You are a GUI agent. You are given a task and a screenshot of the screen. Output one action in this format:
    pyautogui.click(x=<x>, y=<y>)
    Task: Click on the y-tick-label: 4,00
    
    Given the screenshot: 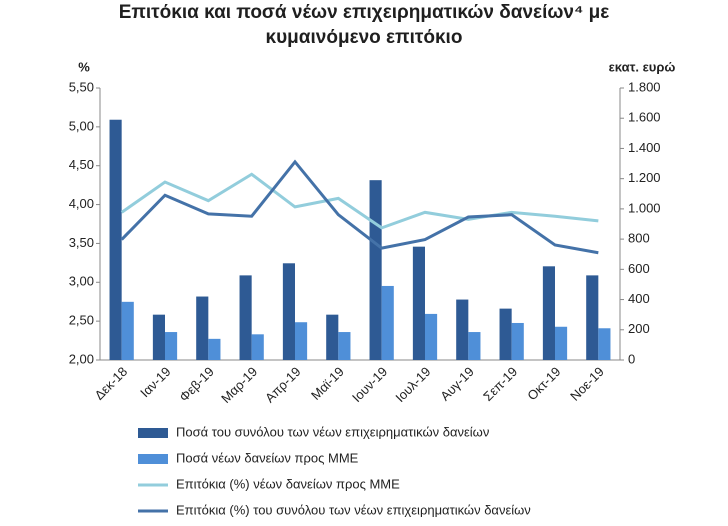 What is the action you would take?
    pyautogui.click(x=81, y=203)
    